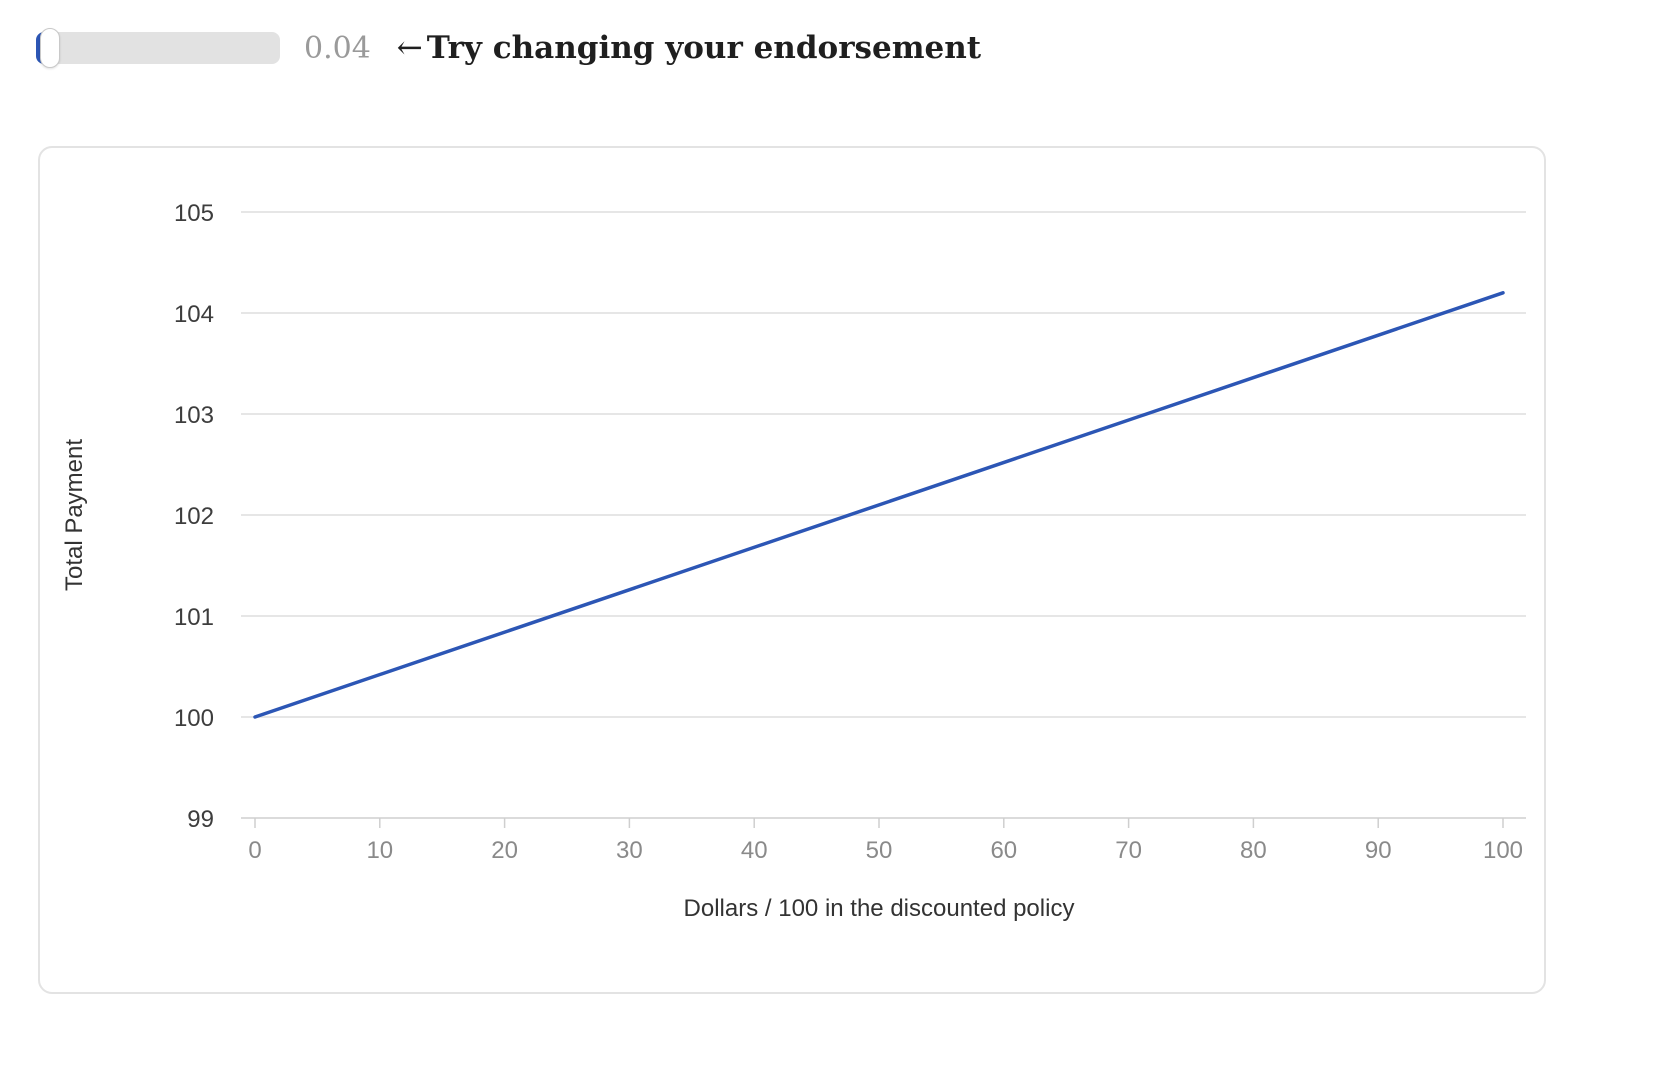  I want to click on endorsement-slider, so click(158, 48).